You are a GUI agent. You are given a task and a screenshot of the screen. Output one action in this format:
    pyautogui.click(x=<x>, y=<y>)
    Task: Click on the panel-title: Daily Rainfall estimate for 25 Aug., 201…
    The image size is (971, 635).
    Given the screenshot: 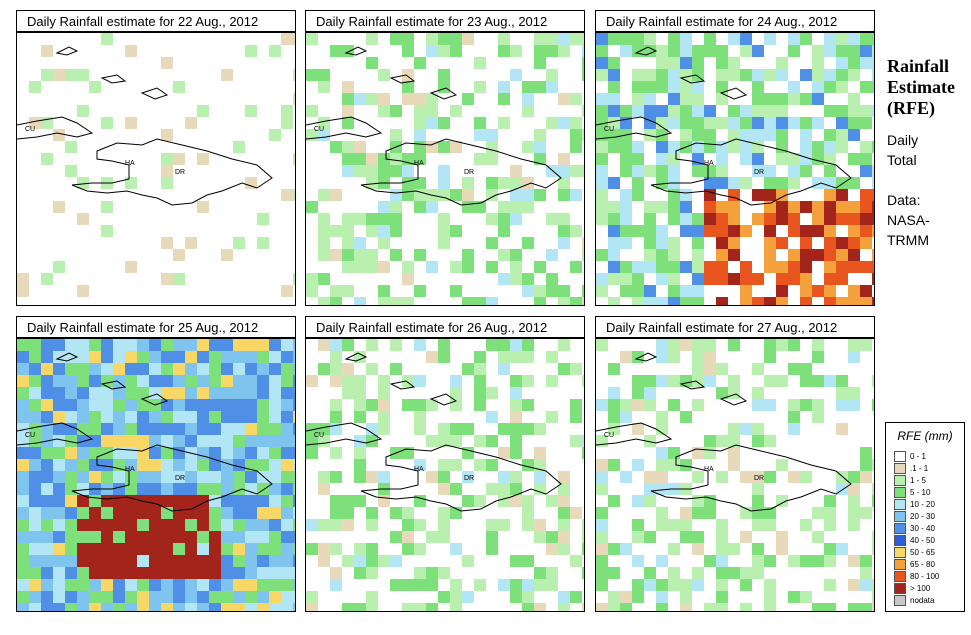 What is the action you would take?
    pyautogui.click(x=156, y=327)
    